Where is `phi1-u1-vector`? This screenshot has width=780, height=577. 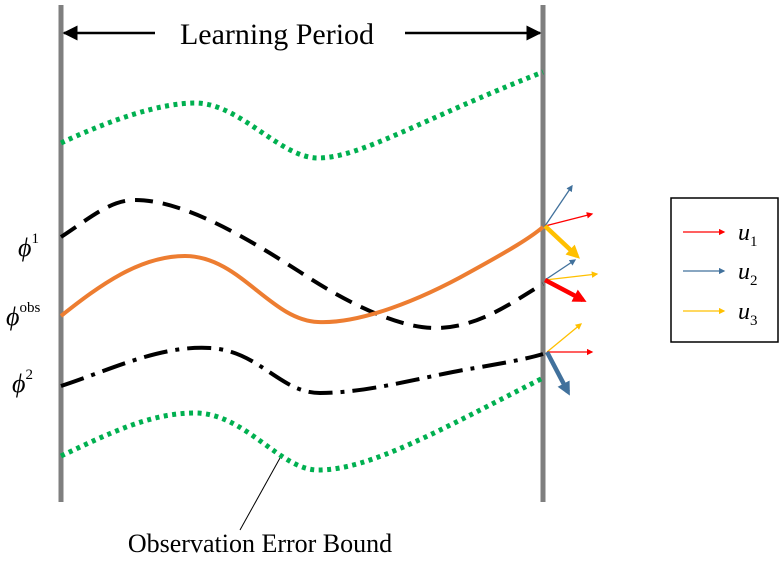
phi1-u1-vector is located at coordinates (569, 219).